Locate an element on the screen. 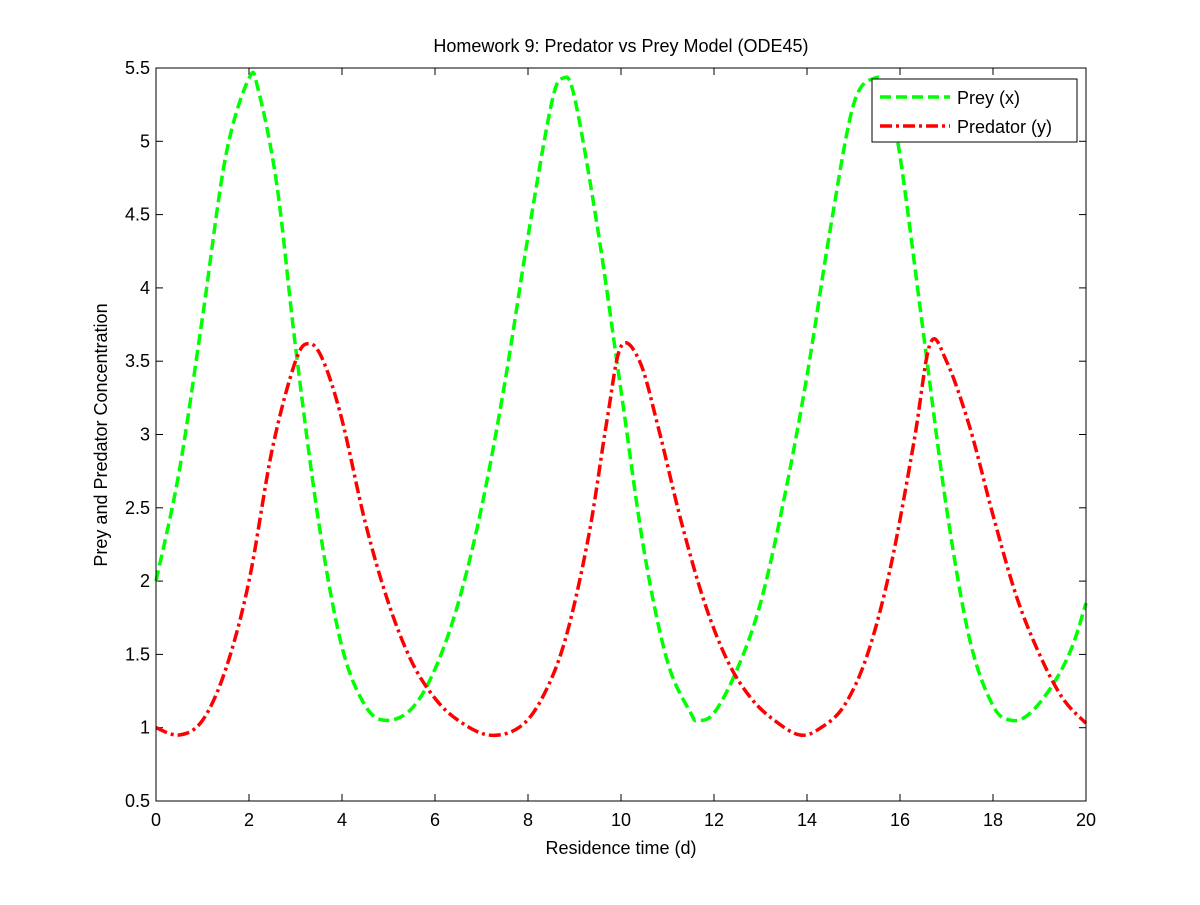 The image size is (1200, 905). legend-label-prey: Prey (x) is located at coordinates (988, 98).